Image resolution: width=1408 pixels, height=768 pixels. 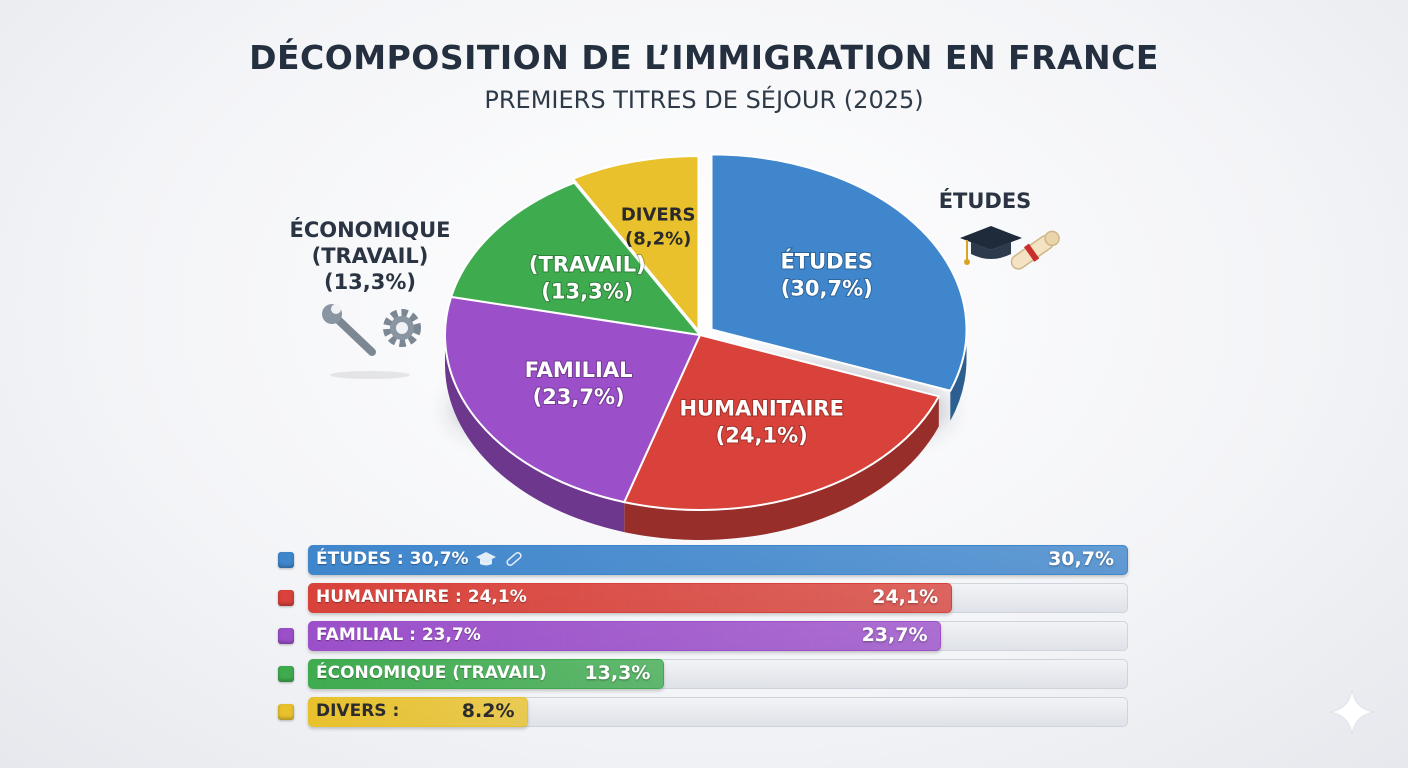 What do you see at coordinates (905, 597) in the screenshot?
I see `bar-value: 24,1%` at bounding box center [905, 597].